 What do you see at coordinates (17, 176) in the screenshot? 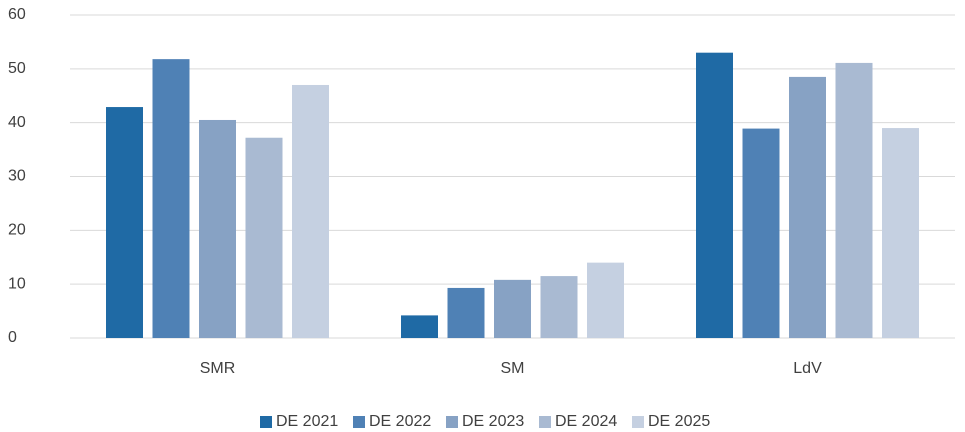
I see `y-tick-label: 30` at bounding box center [17, 176].